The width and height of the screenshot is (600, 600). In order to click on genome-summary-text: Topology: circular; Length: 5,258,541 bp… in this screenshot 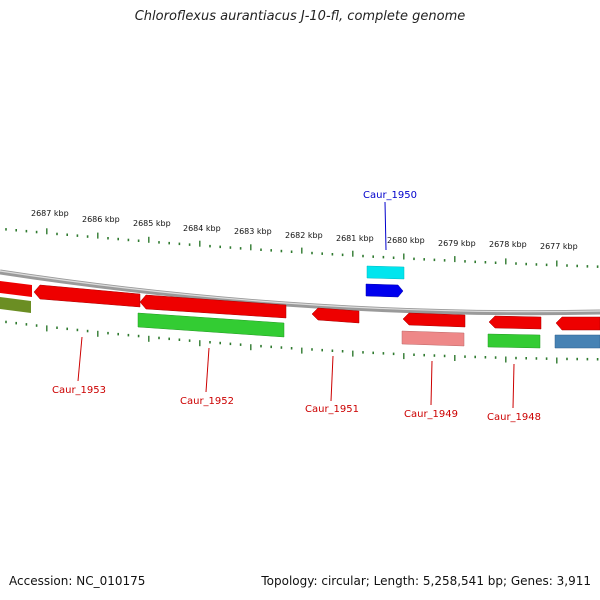, I will do `click(426, 581)`.